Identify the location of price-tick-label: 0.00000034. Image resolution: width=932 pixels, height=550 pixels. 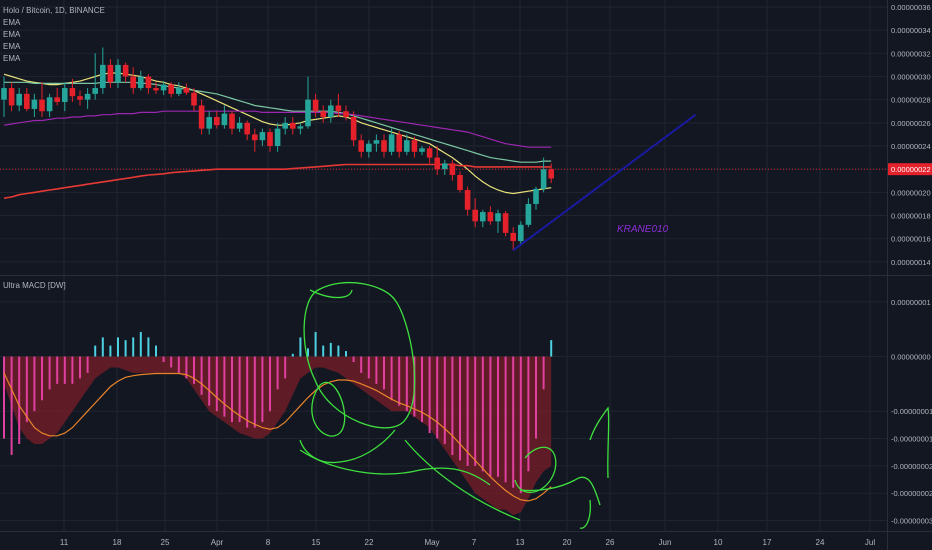
(911, 30).